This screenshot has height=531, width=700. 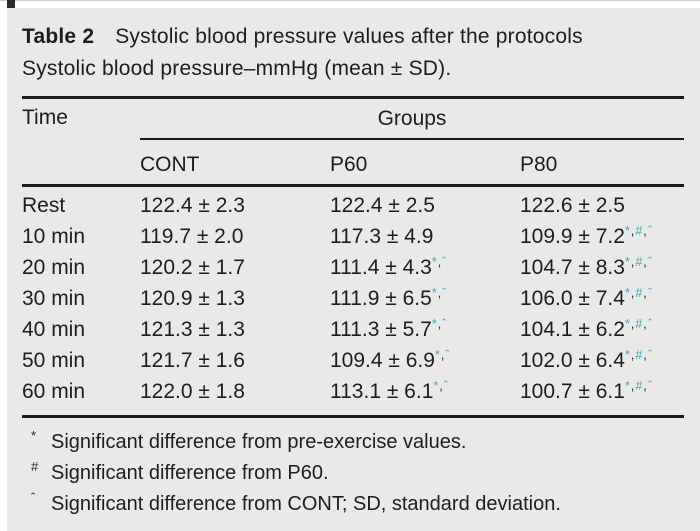 What do you see at coordinates (602, 163) in the screenshot?
I see `column-header-p80: P80` at bounding box center [602, 163].